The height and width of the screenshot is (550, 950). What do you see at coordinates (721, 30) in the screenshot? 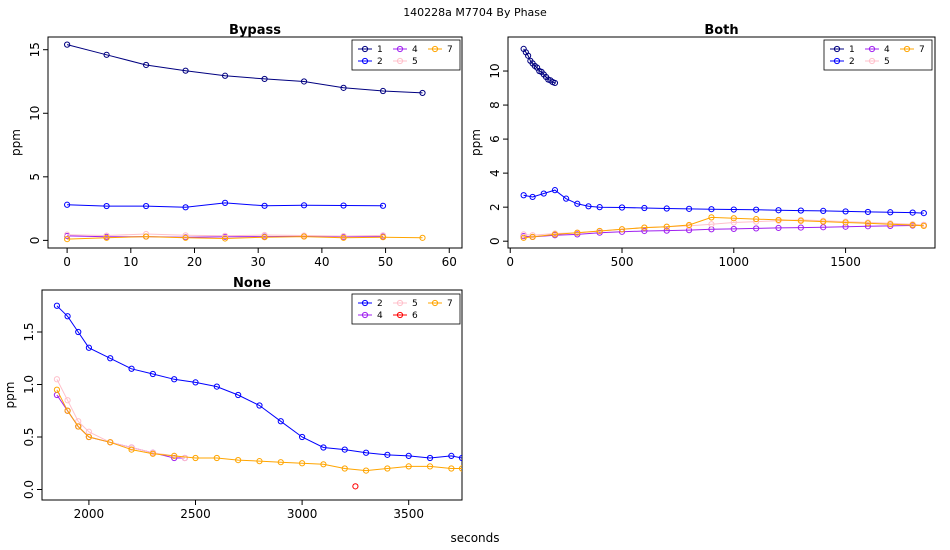
I see `panel-title: Both` at bounding box center [721, 30].